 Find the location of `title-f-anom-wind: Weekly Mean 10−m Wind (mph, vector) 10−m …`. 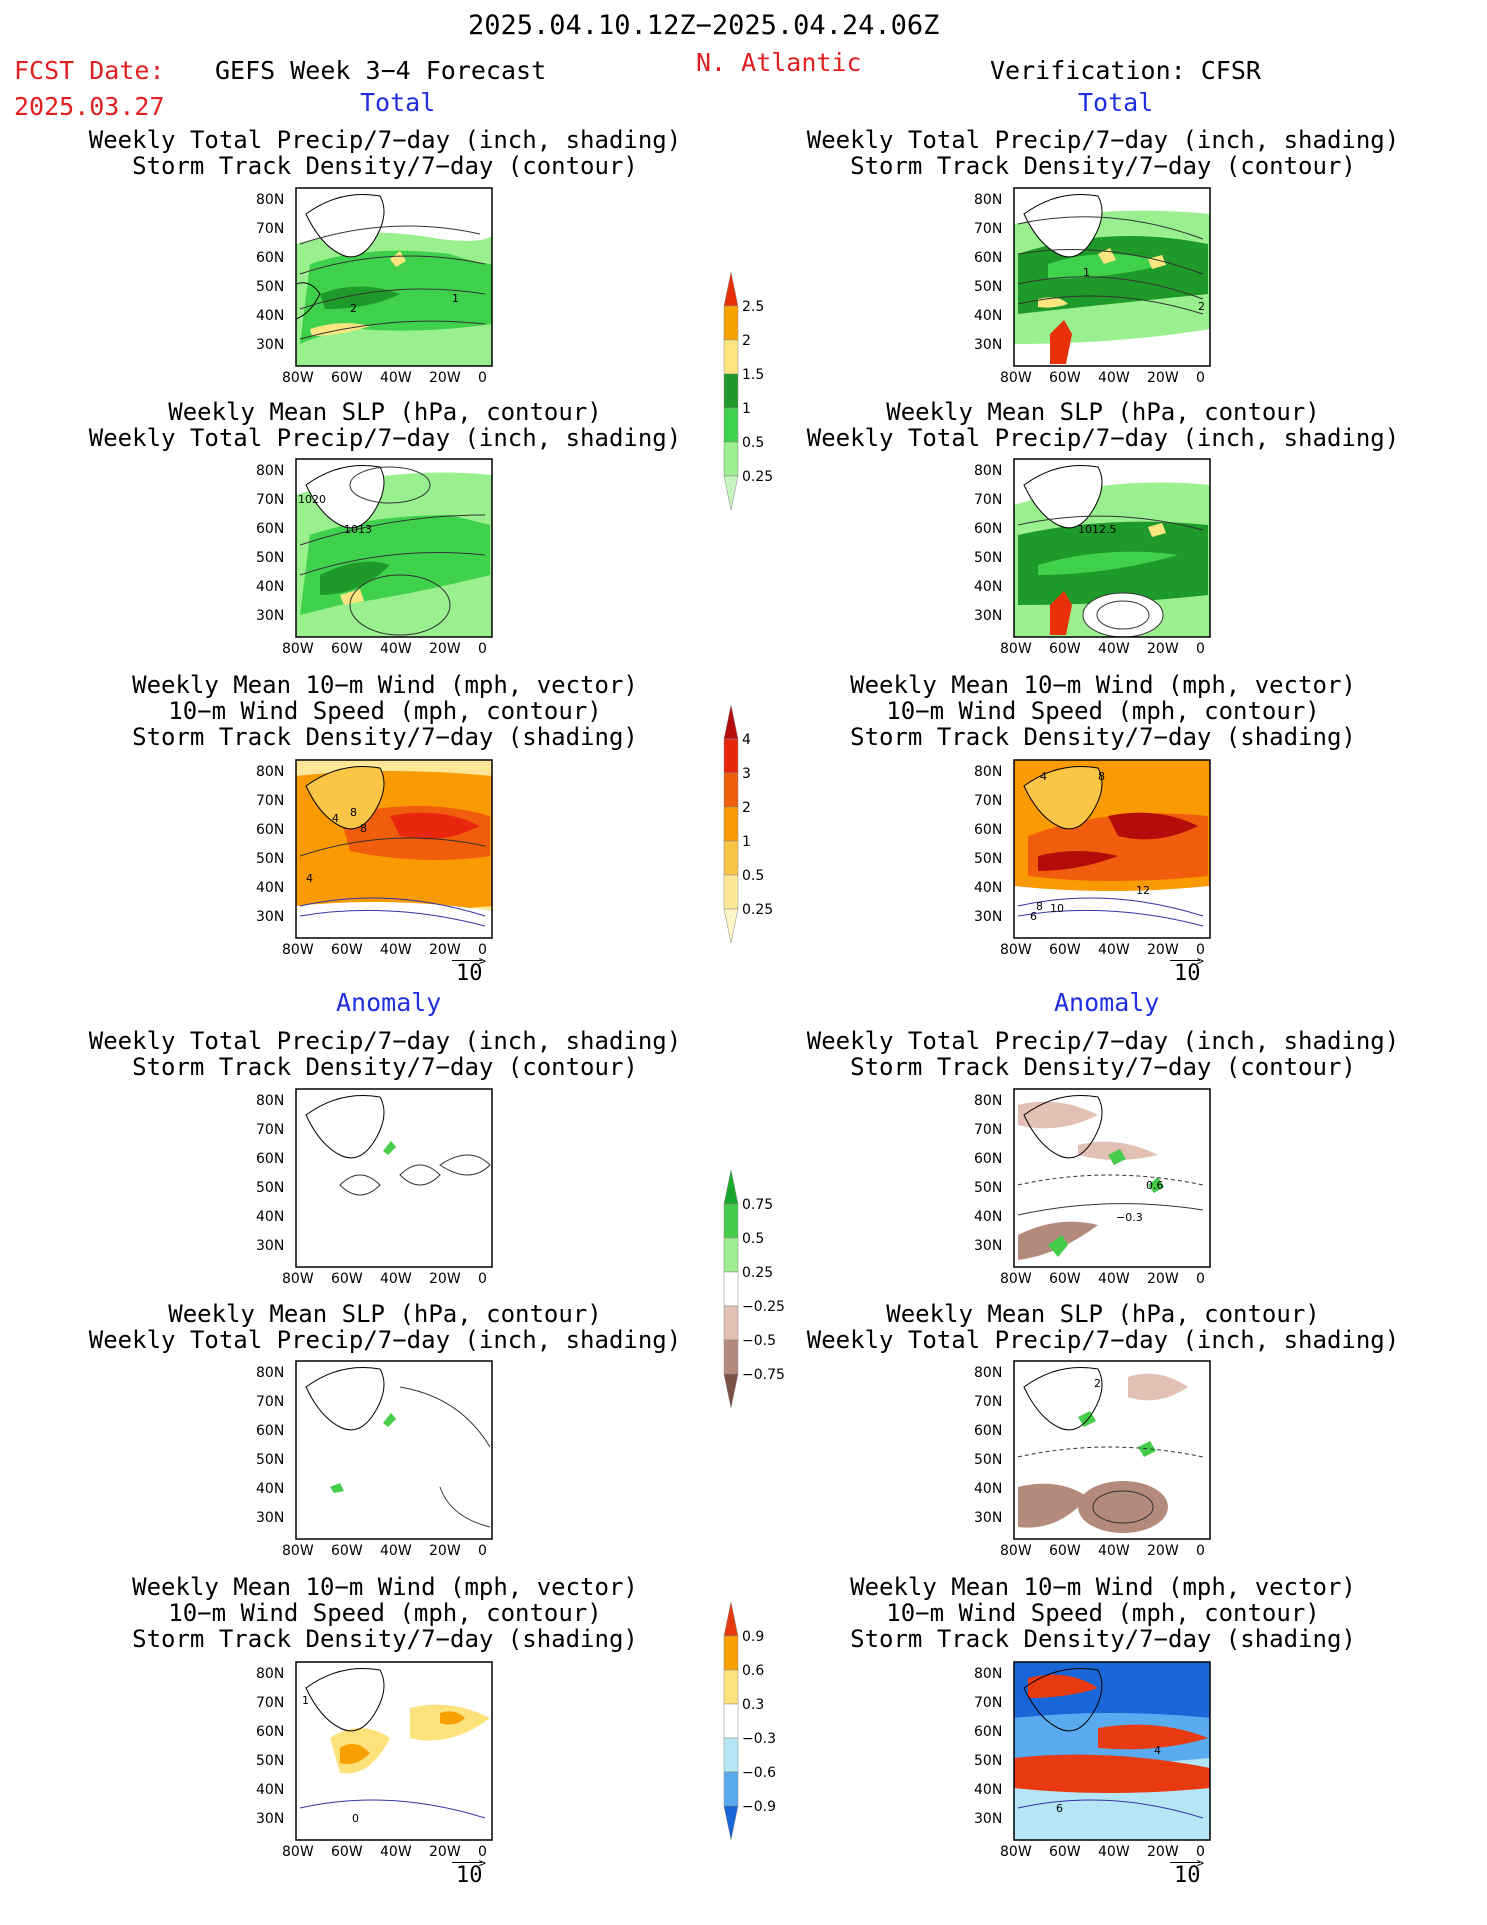

title-f-anom-wind: Weekly Mean 10−m Wind (mph, vector) 10−m … is located at coordinates (385, 1613).